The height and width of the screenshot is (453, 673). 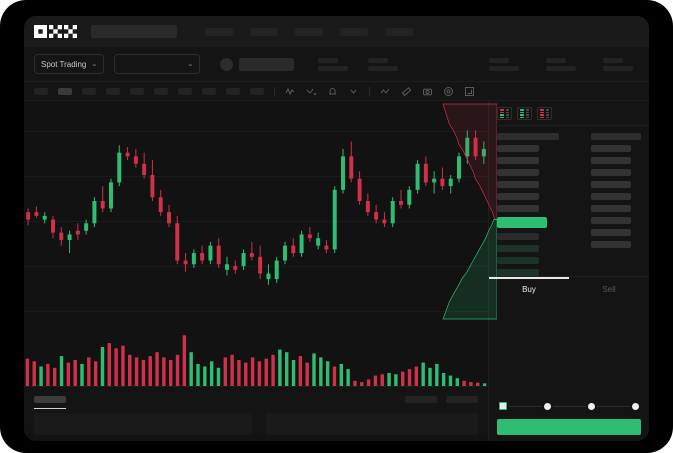 I want to click on orderbook-mode-both, so click(x=504, y=113).